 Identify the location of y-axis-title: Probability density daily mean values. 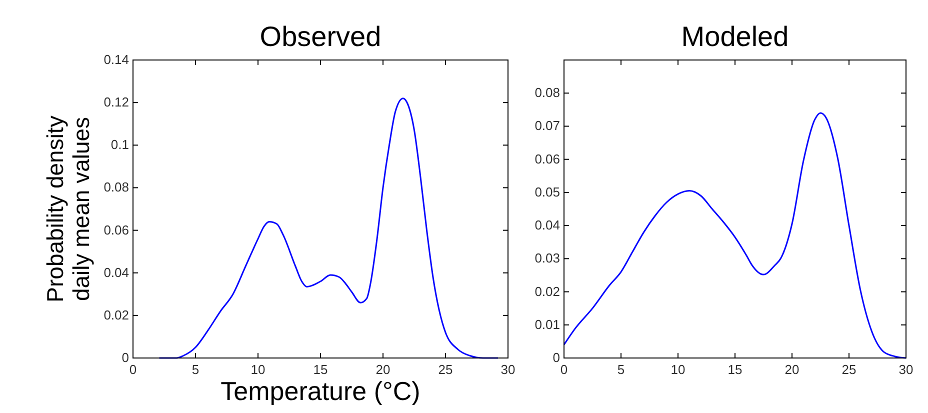
(68, 208).